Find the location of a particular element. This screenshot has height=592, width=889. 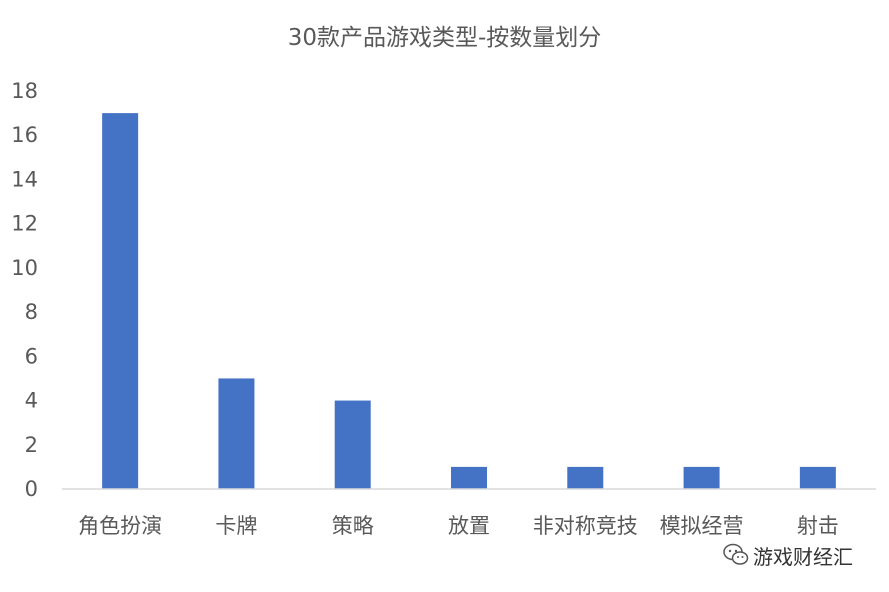

watermark-text: 游戏财经汇 is located at coordinates (803, 556).